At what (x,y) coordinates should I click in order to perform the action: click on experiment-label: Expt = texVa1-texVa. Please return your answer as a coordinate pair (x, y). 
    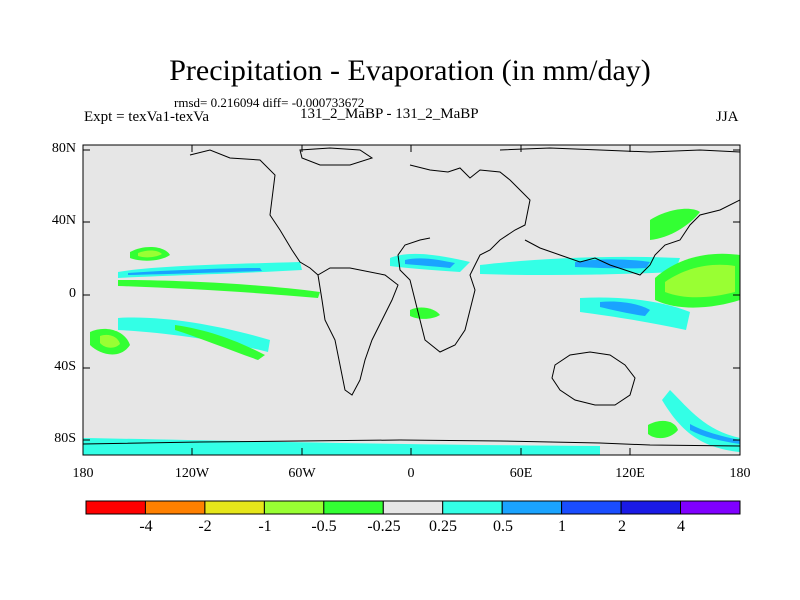
    Looking at the image, I should click on (147, 117).